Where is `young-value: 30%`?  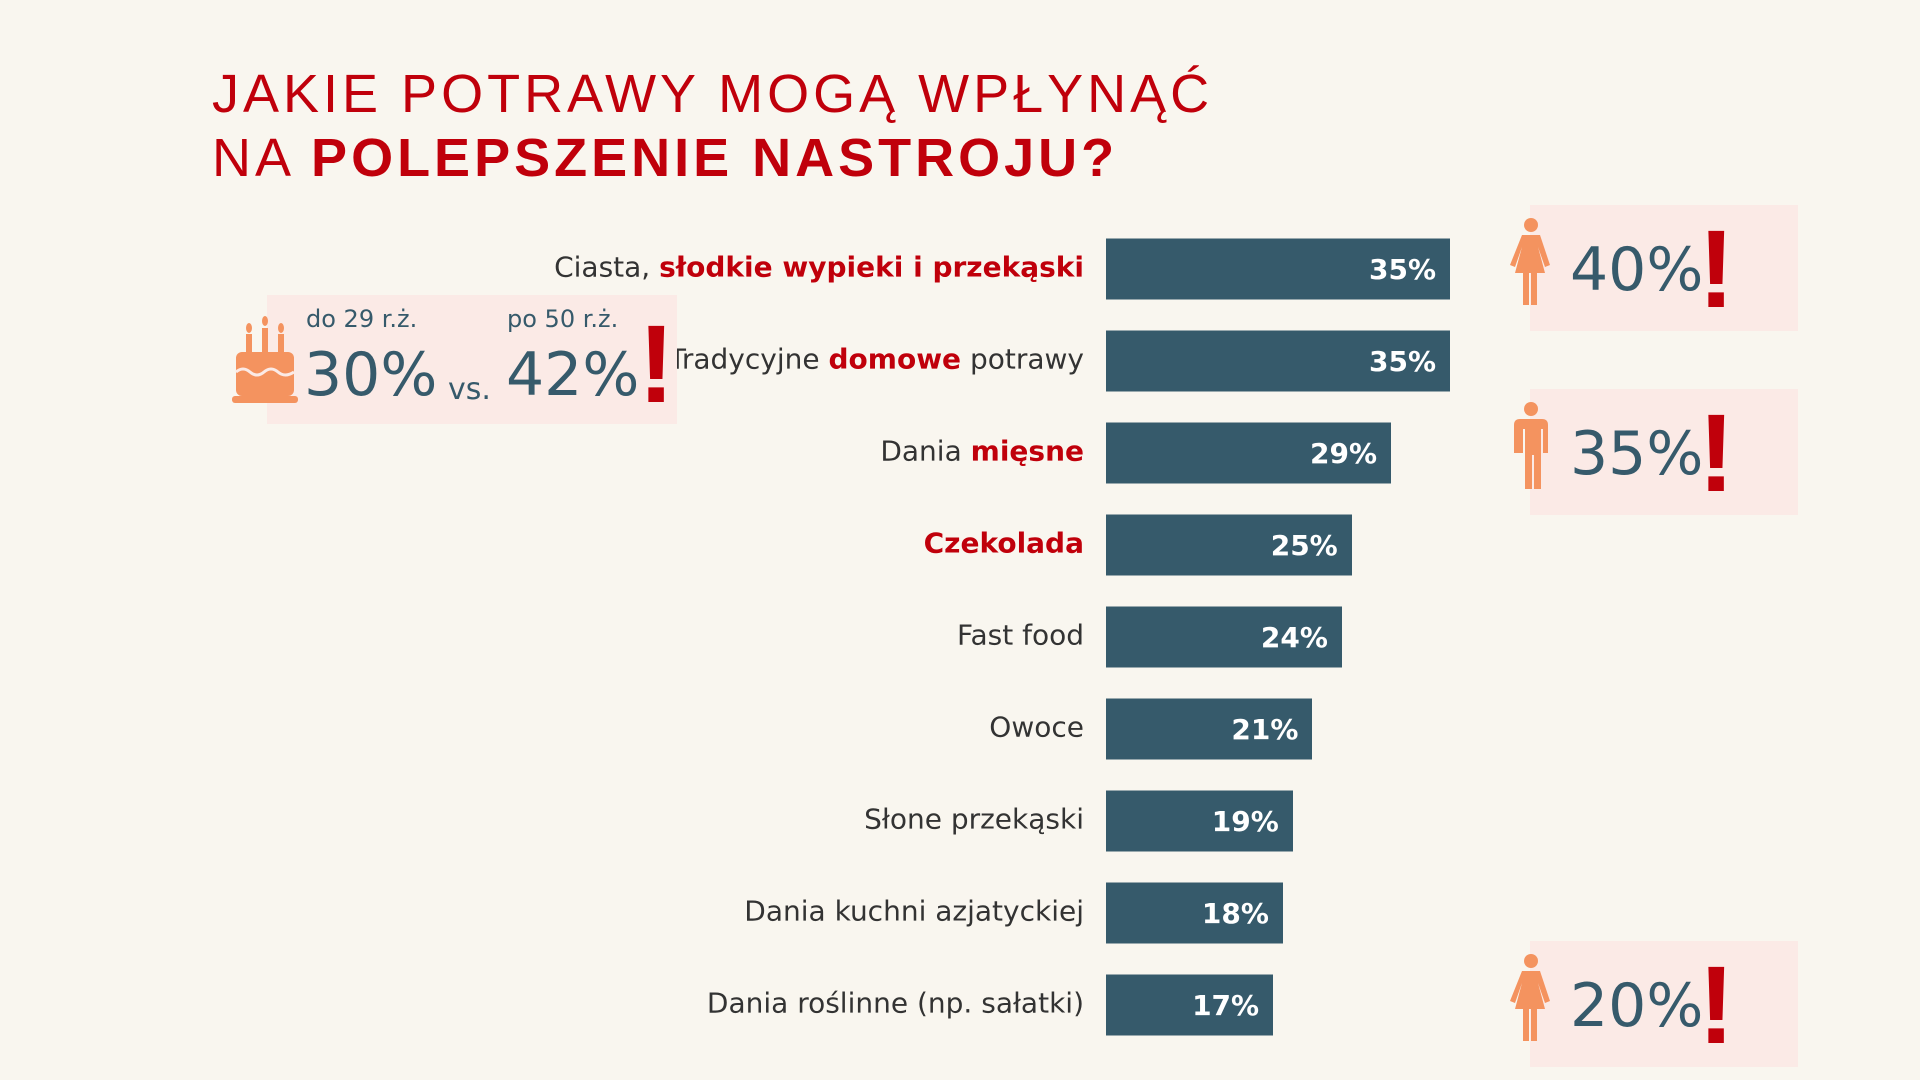
young-value: 30% is located at coordinates (371, 375).